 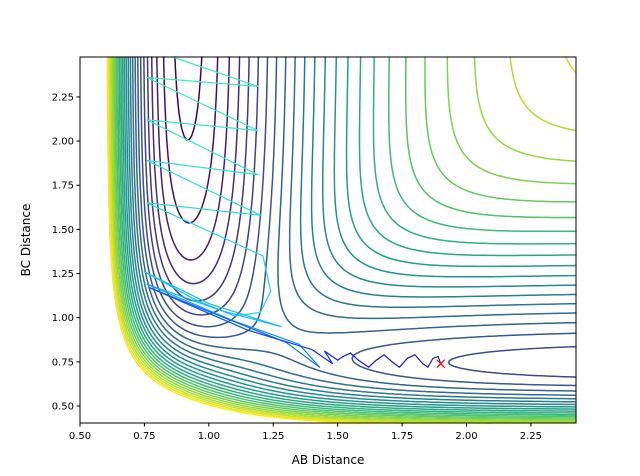 I want to click on x-tick-label: 2.00, so click(x=466, y=436).